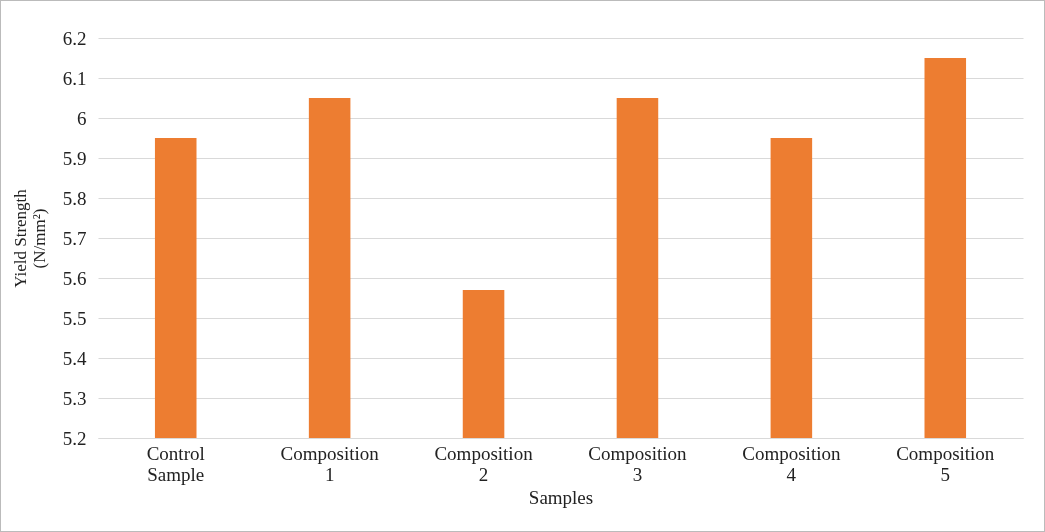 This screenshot has width=1045, height=532. What do you see at coordinates (561, 497) in the screenshot?
I see `x-axis-title: Samples` at bounding box center [561, 497].